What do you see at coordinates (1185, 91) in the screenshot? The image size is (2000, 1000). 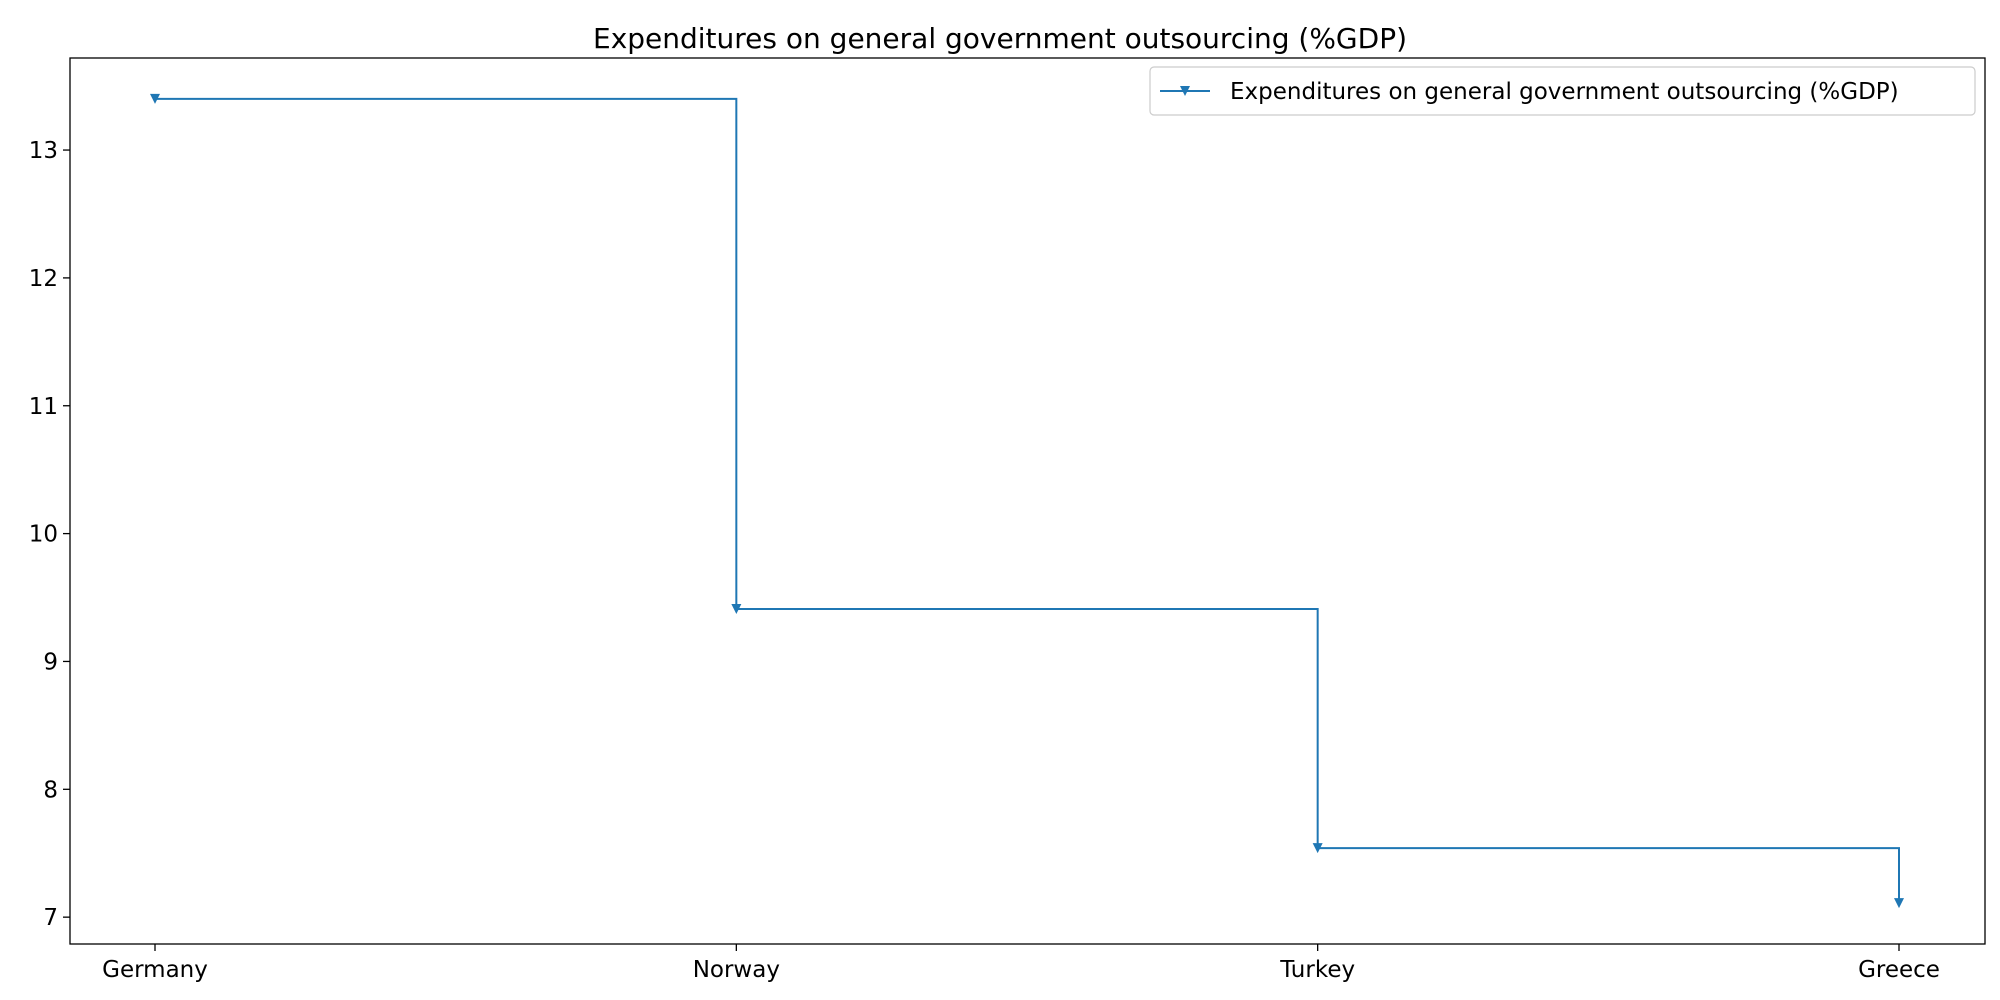 I see `legend-marker-icon` at bounding box center [1185, 91].